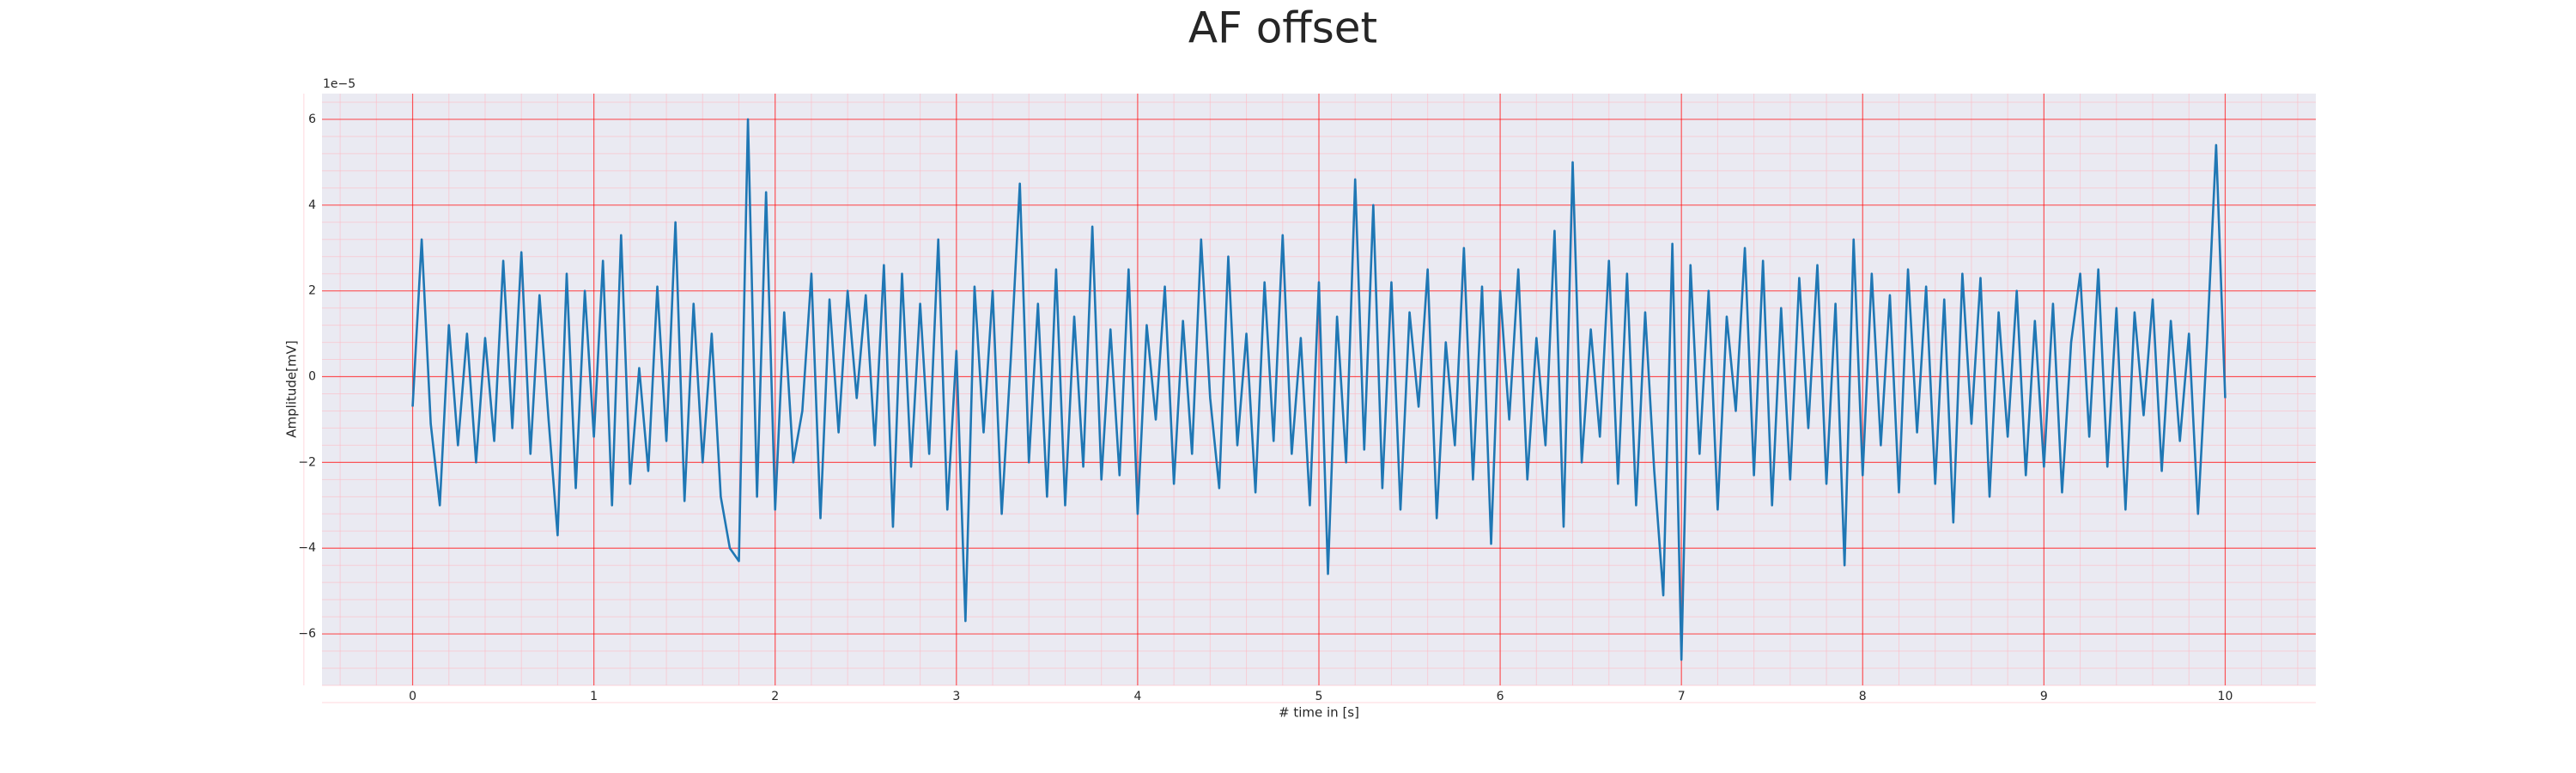 The height and width of the screenshot is (773, 2576). Describe the element at coordinates (292, 388) in the screenshot. I see `y-axis-label: Amplitude[mV]` at that location.